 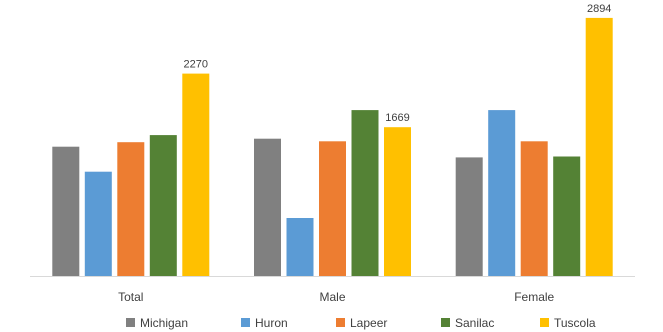 I want to click on data-label-tuscola-male: 1669, so click(x=397, y=118).